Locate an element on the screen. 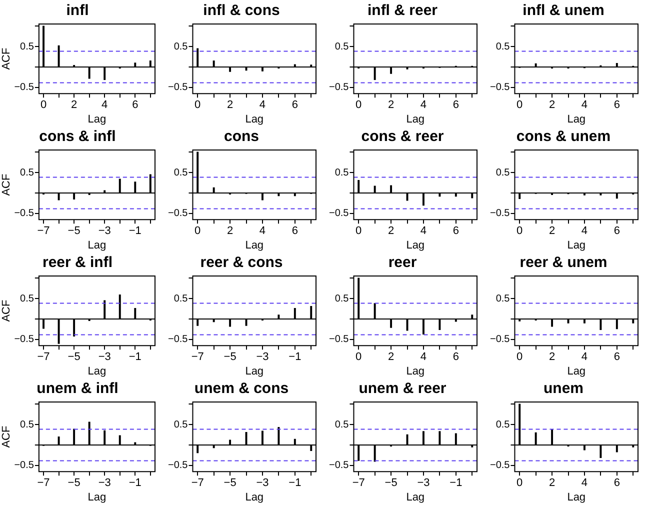 Image resolution: width=645 pixels, height=507 pixels. chart-title: infl & cons is located at coordinates (241, 11).